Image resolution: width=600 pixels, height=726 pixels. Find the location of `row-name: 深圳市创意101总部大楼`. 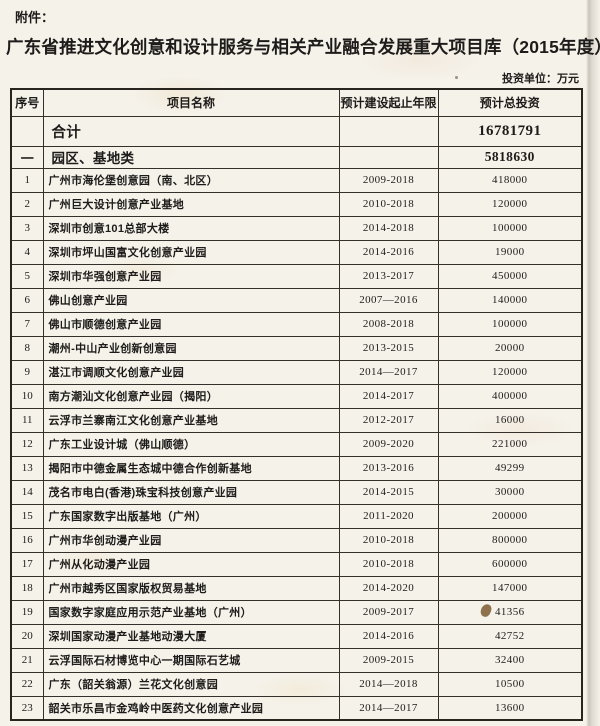

row-name: 深圳市创意101总部大楼 is located at coordinates (191, 228).